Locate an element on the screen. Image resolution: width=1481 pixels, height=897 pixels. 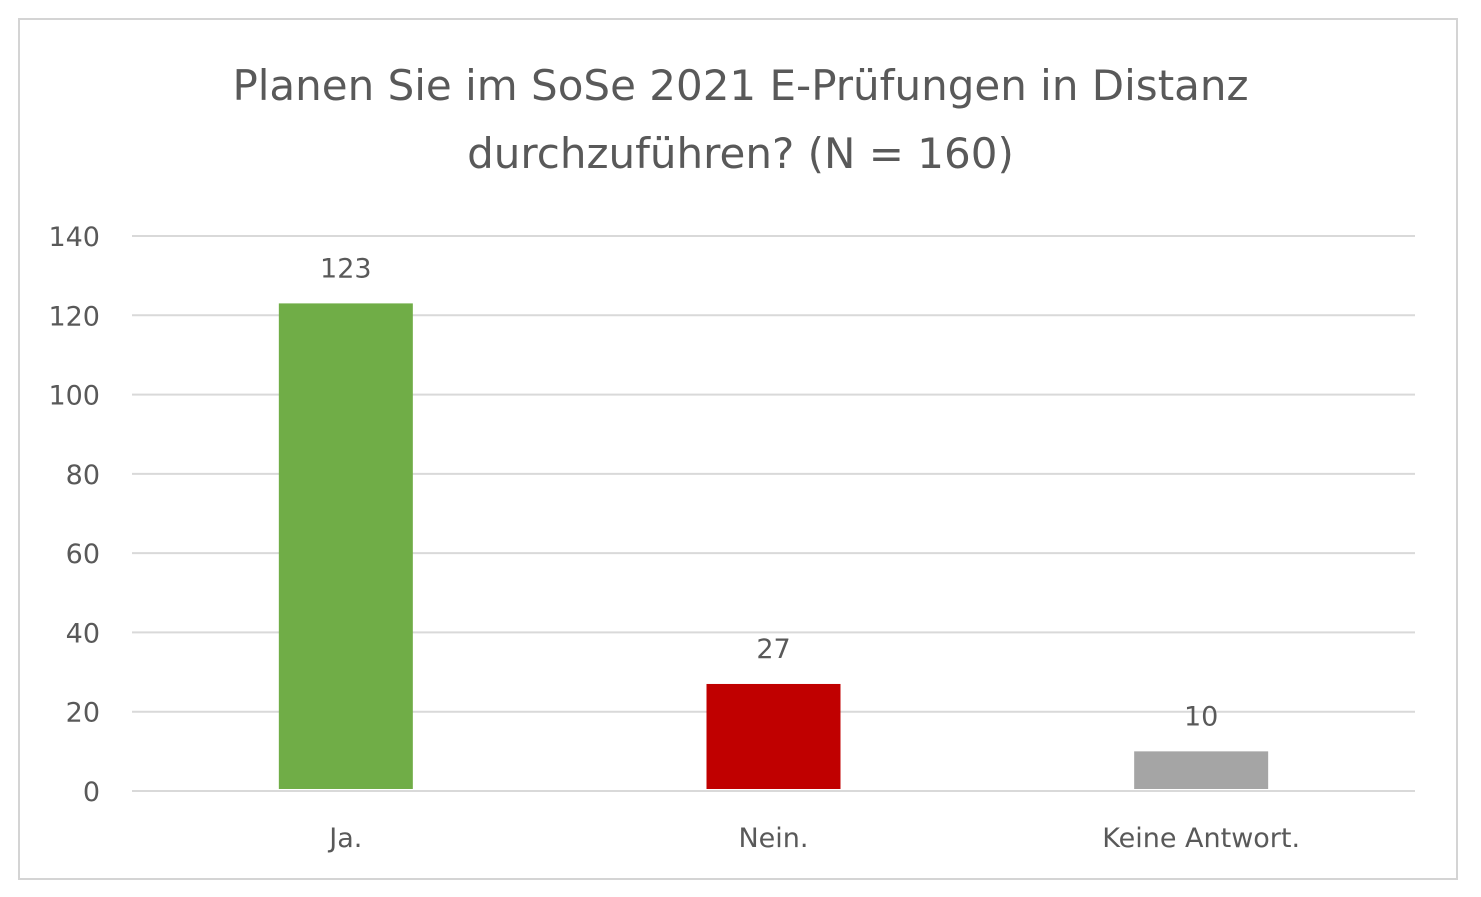
data-label: 10 is located at coordinates (1201, 716).